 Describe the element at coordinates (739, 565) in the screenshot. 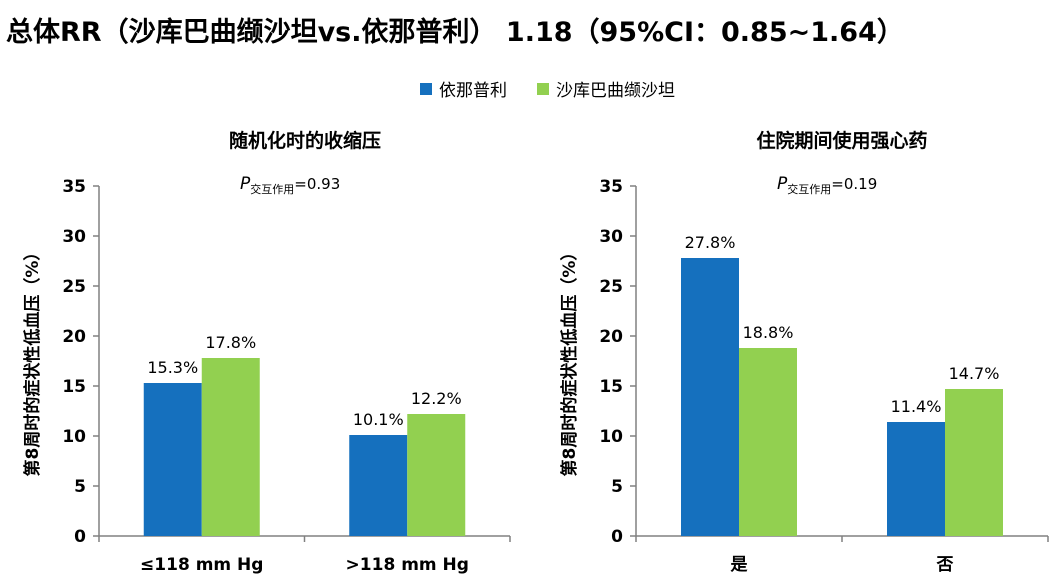

I see `x-tick-label: 是` at that location.